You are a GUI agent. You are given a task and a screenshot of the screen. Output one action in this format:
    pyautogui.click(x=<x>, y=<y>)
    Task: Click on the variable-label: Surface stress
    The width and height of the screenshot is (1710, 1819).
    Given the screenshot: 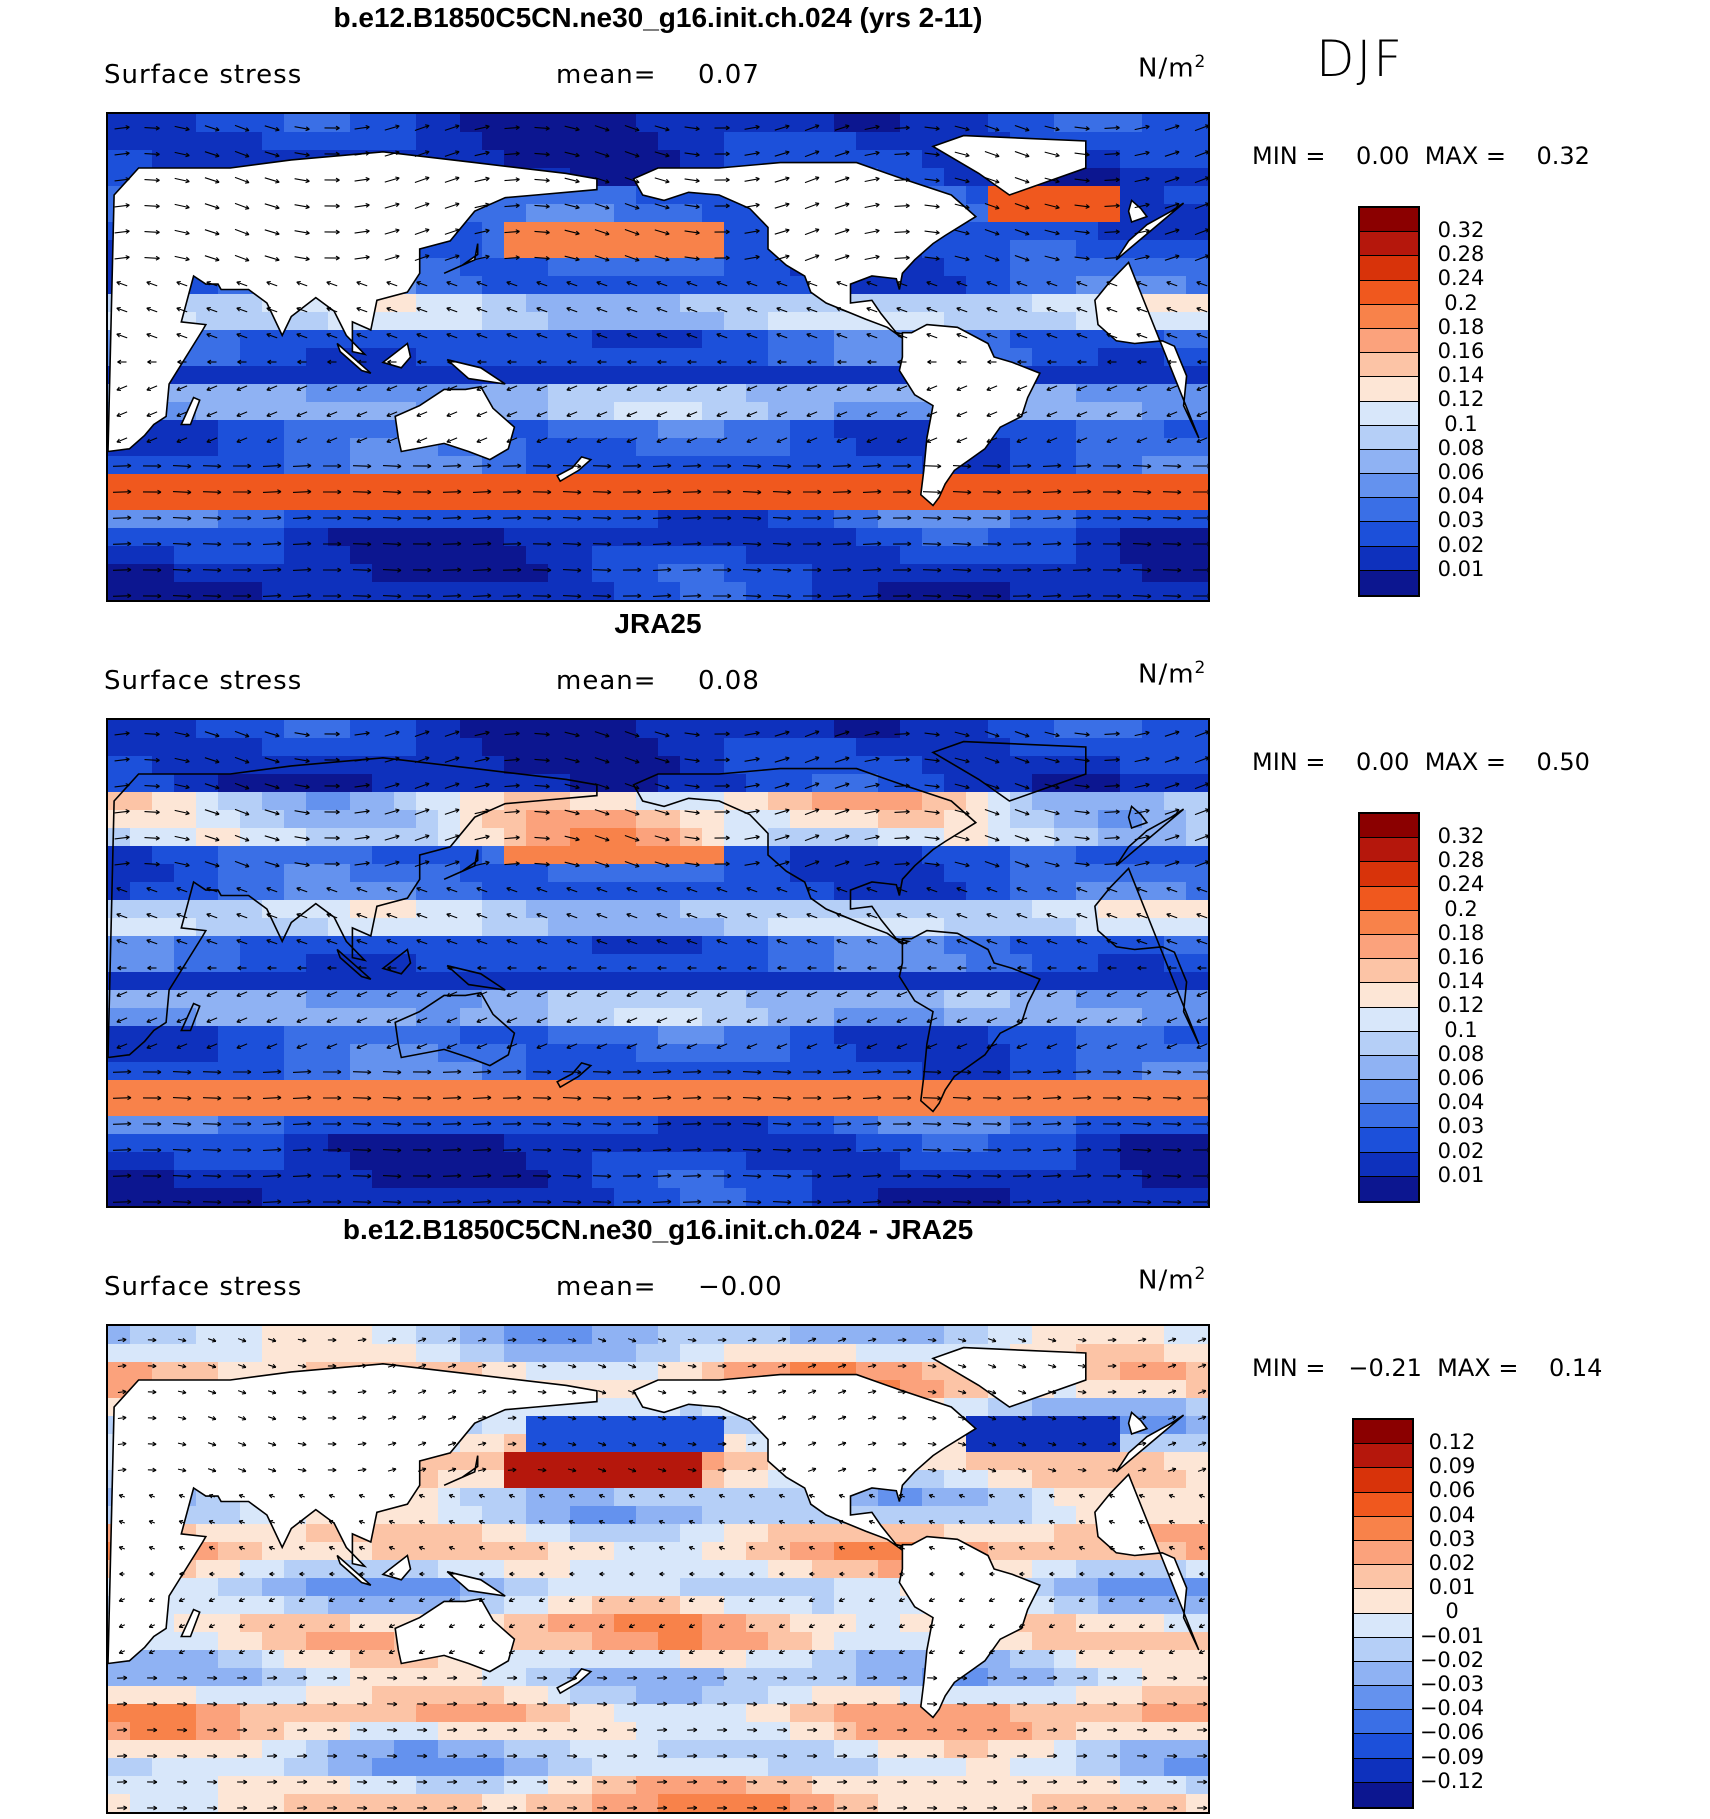 What is the action you would take?
    pyautogui.click(x=203, y=681)
    